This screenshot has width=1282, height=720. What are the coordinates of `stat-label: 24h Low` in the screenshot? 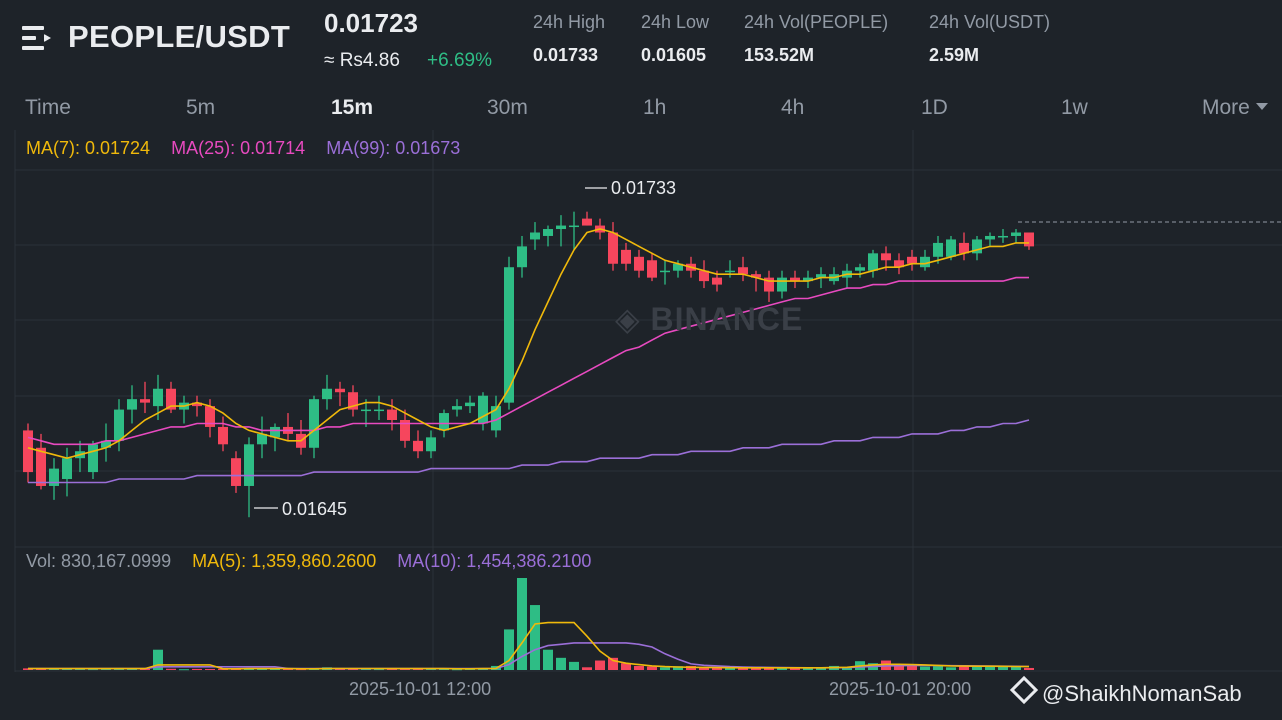 It's located at (675, 22).